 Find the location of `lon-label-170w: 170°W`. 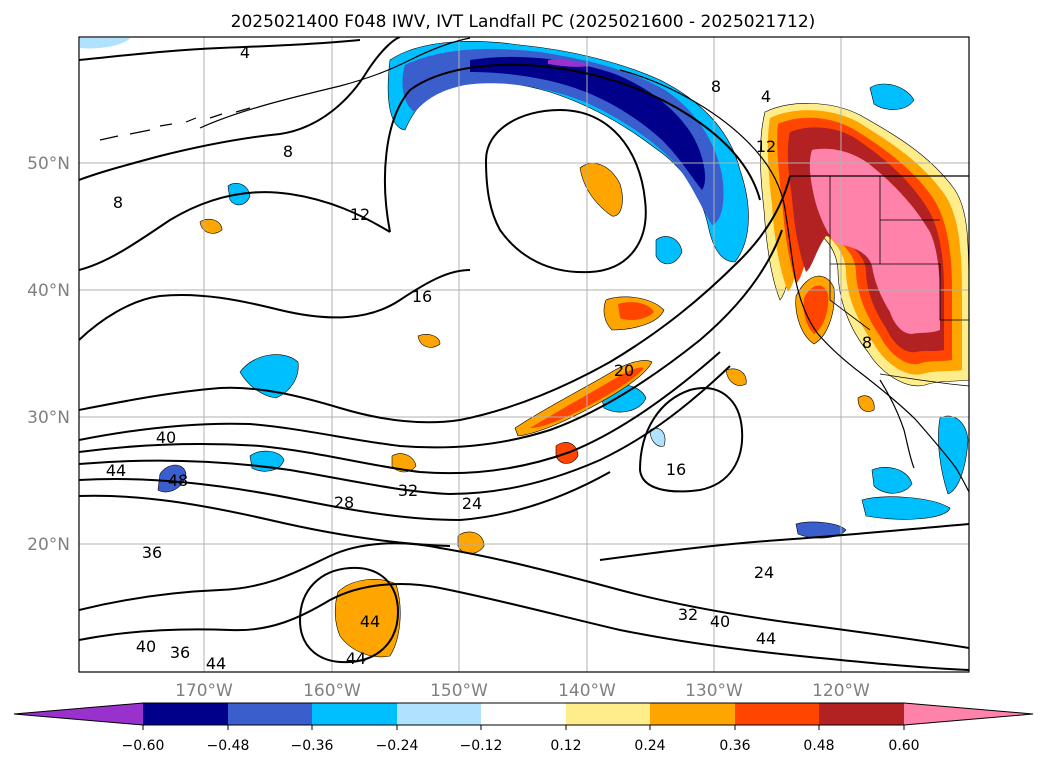

lon-label-170w: 170°W is located at coordinates (204, 691).